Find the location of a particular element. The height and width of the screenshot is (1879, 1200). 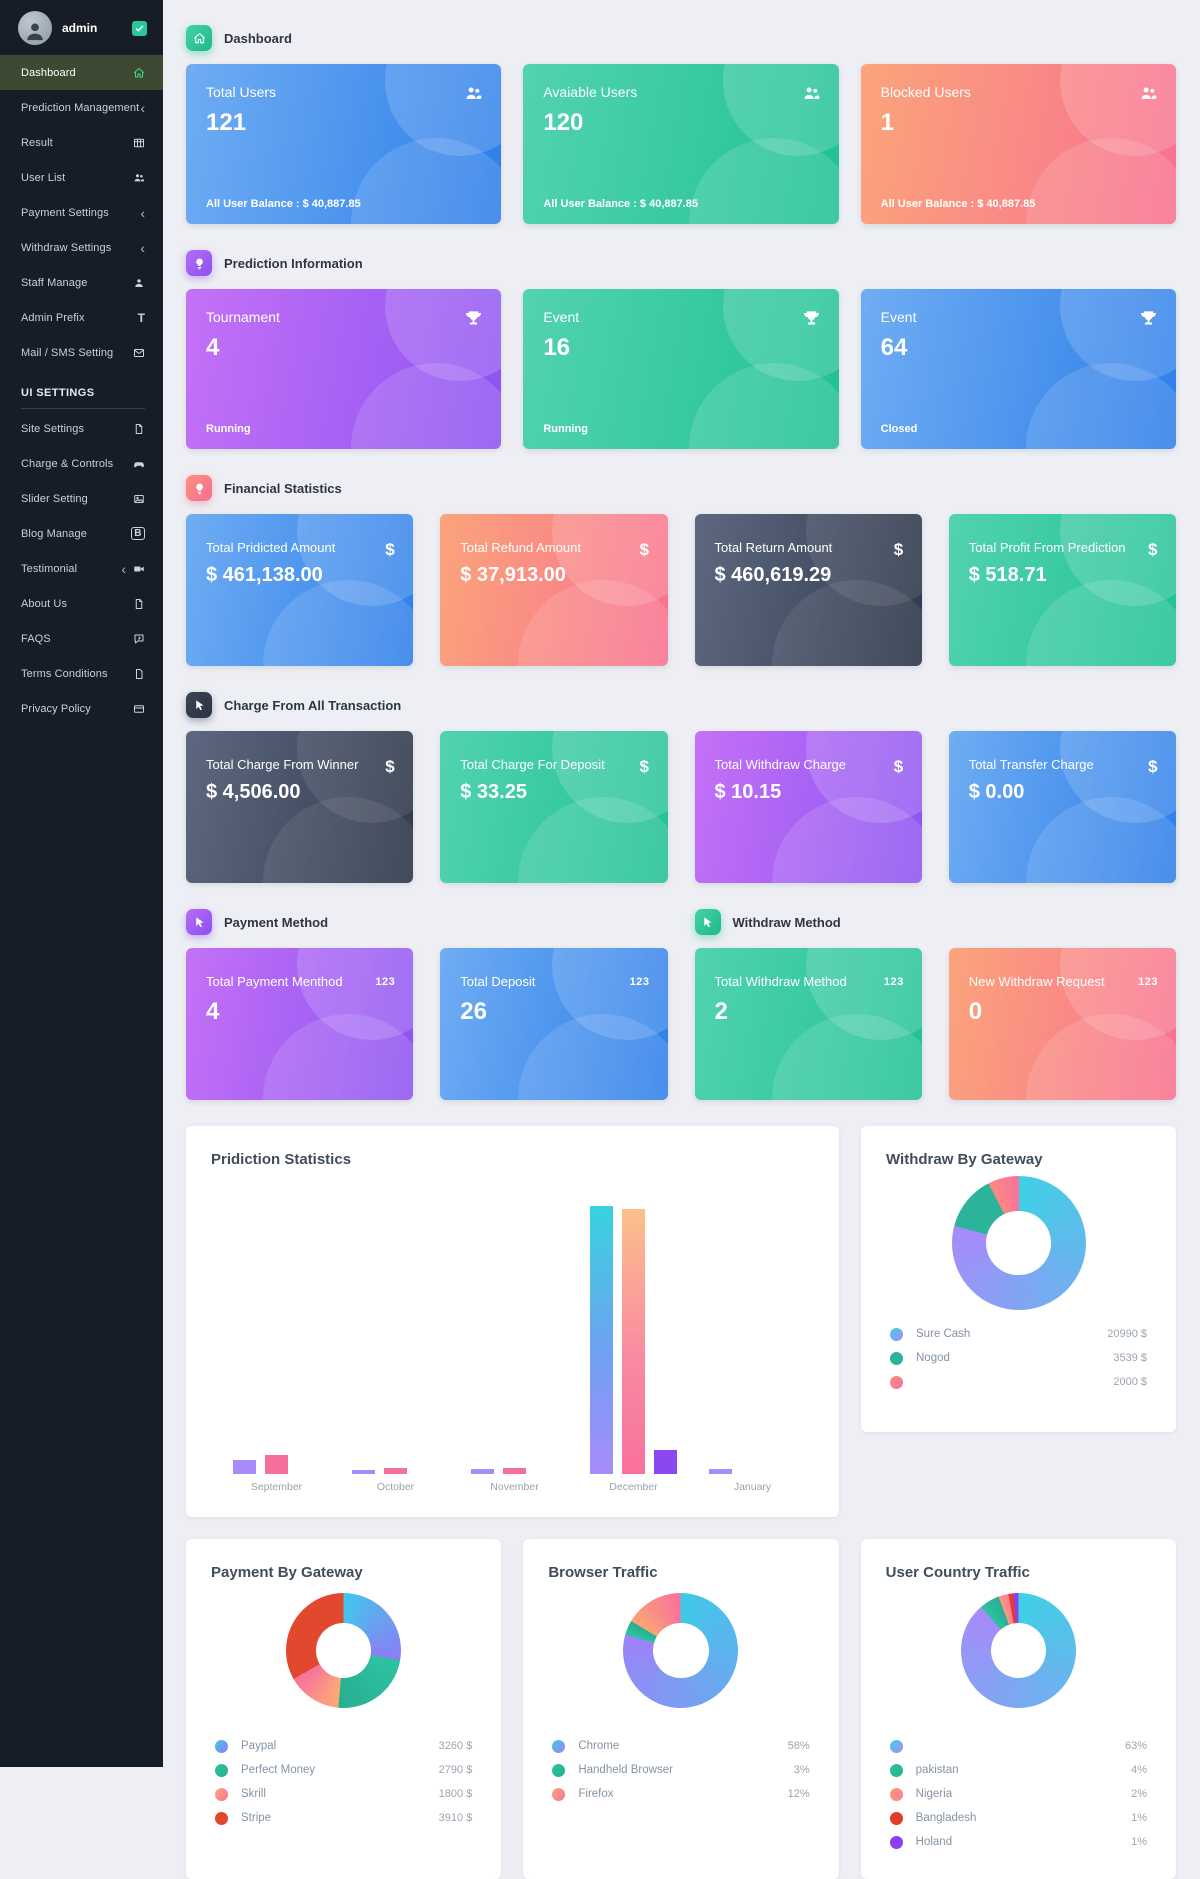

sidebar-item-testimonial: Testimonial ‹ is located at coordinates (81, 568).